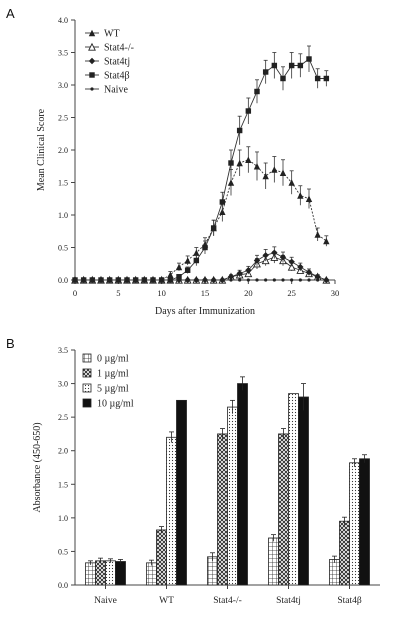 The width and height of the screenshot is (407, 620). Describe the element at coordinates (63, 20) in the screenshot. I see `y-tick-label: 4.0` at that location.